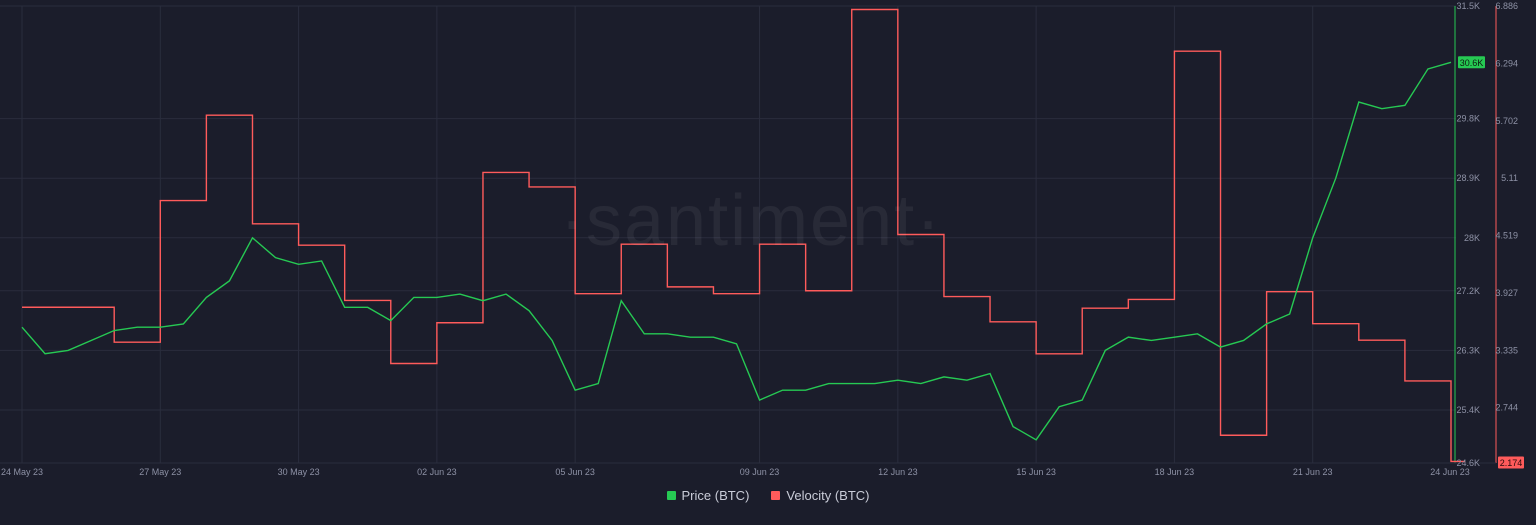 This screenshot has width=1536, height=525. I want to click on velocity-current-badge, so click(1511, 462).